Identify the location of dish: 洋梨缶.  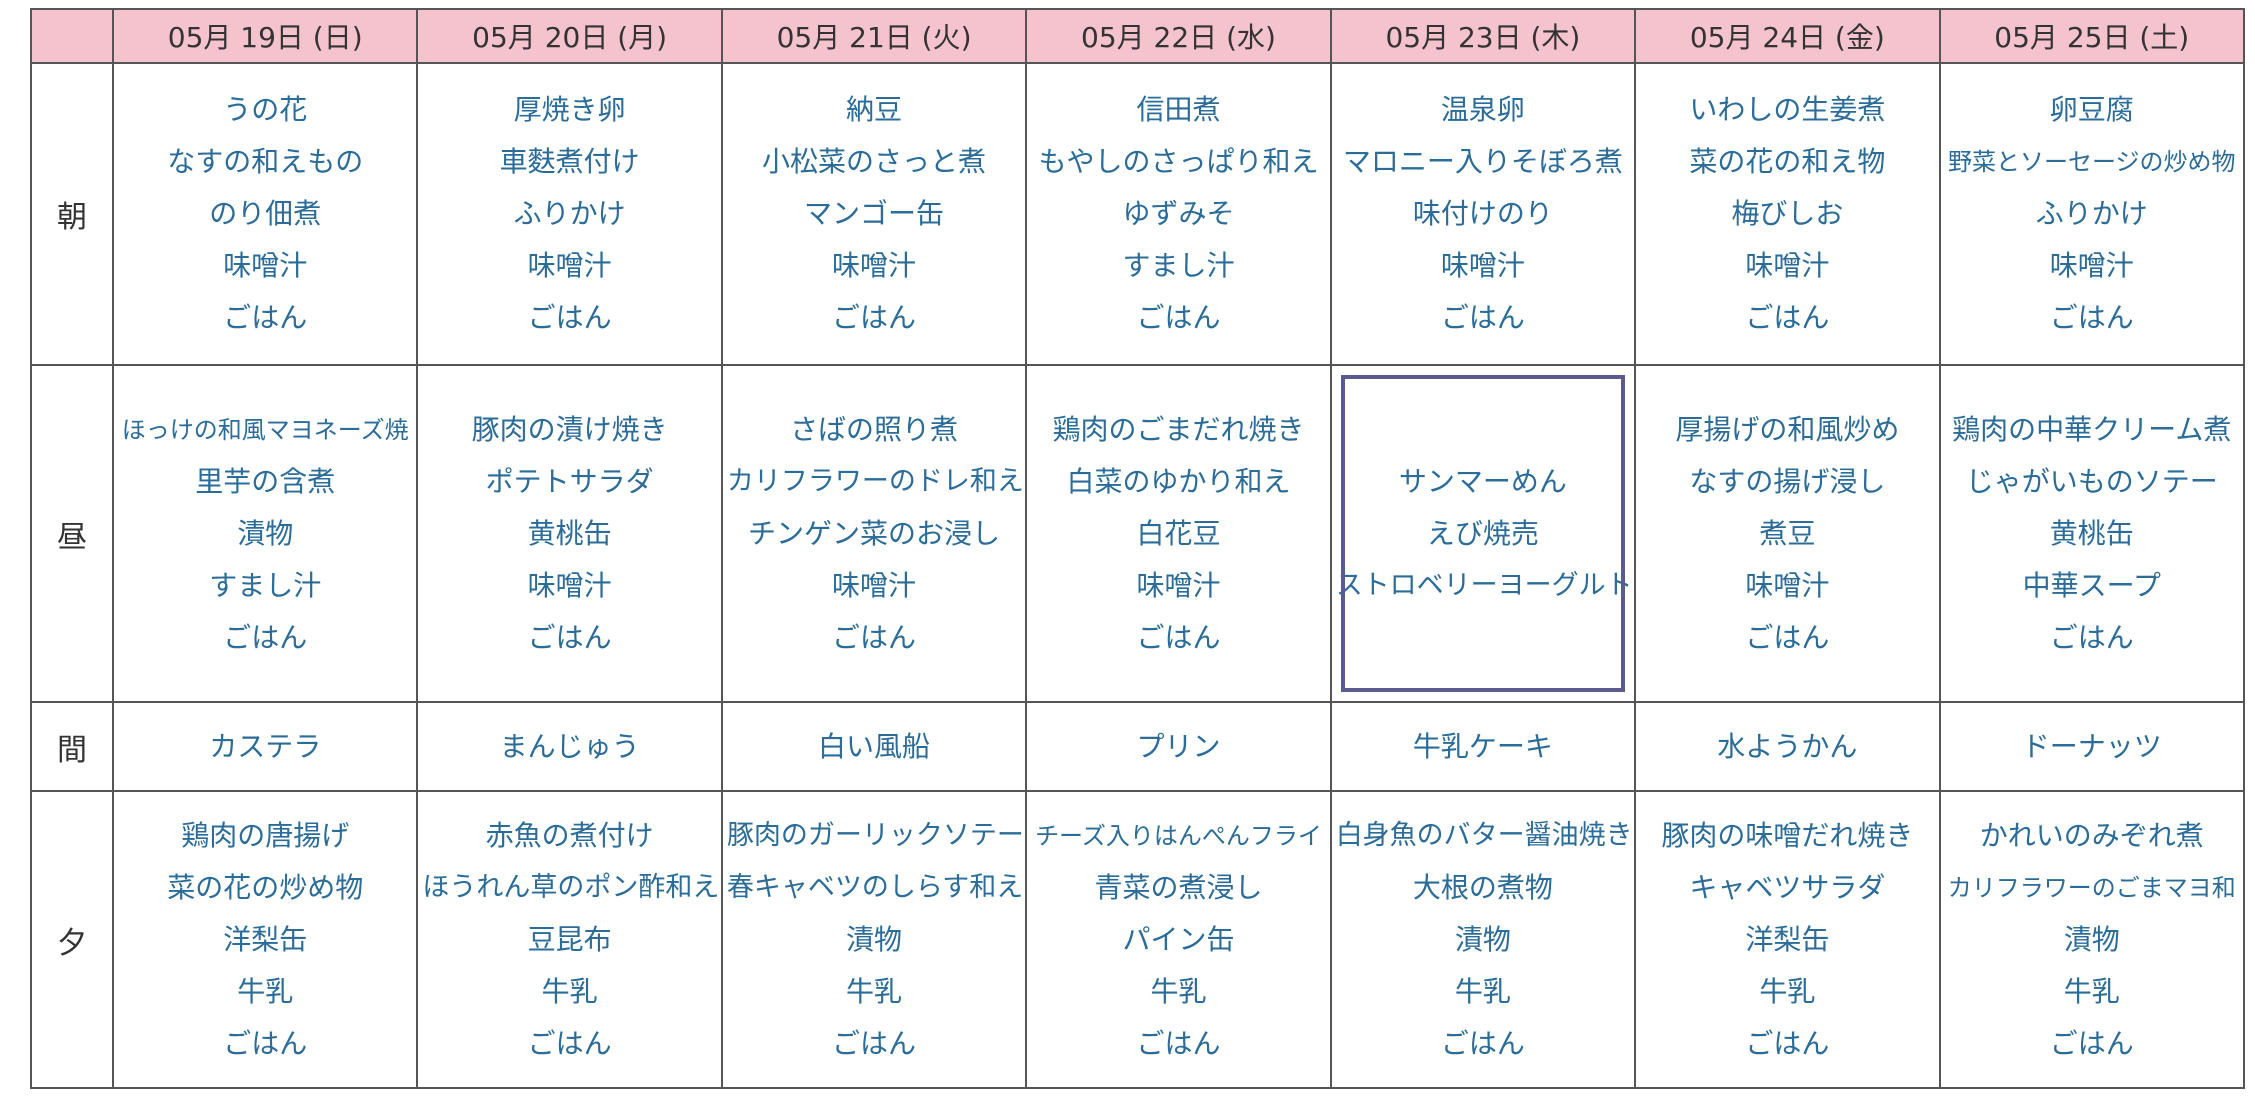
(265, 939).